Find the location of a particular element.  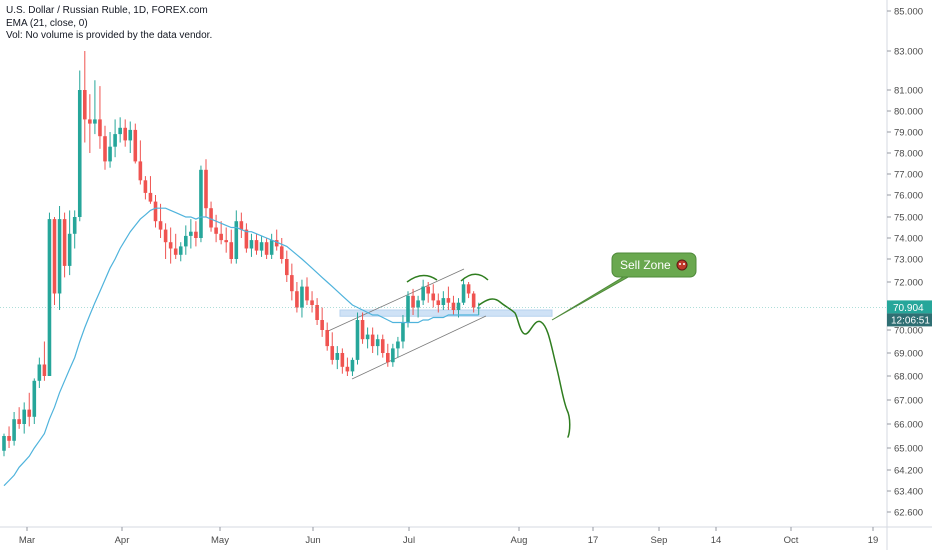

channel-lower-line is located at coordinates (419, 347).